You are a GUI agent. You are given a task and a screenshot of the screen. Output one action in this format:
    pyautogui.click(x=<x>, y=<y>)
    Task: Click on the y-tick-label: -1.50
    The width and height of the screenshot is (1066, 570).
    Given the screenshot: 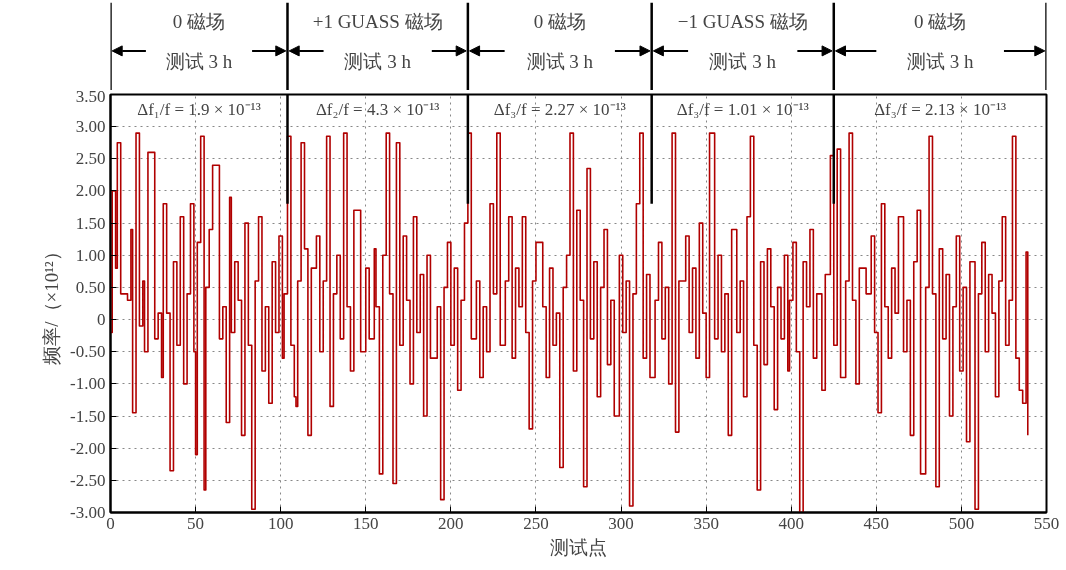 What is the action you would take?
    pyautogui.click(x=88, y=416)
    